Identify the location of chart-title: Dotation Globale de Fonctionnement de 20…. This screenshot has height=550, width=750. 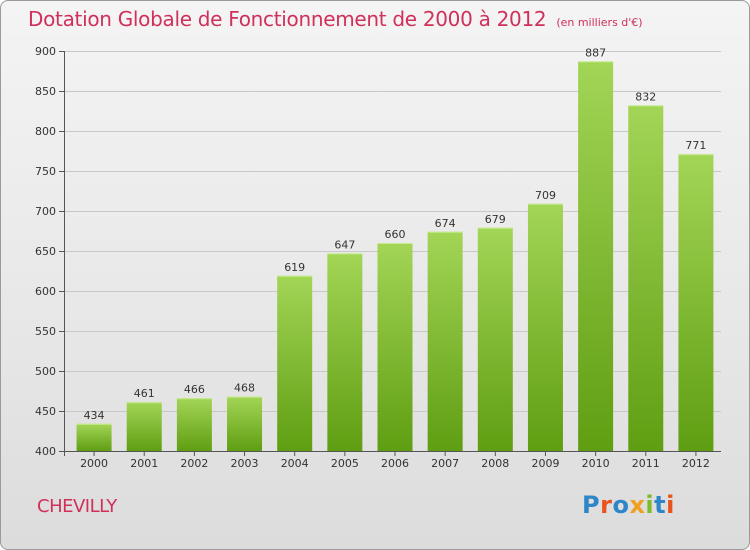
(335, 19).